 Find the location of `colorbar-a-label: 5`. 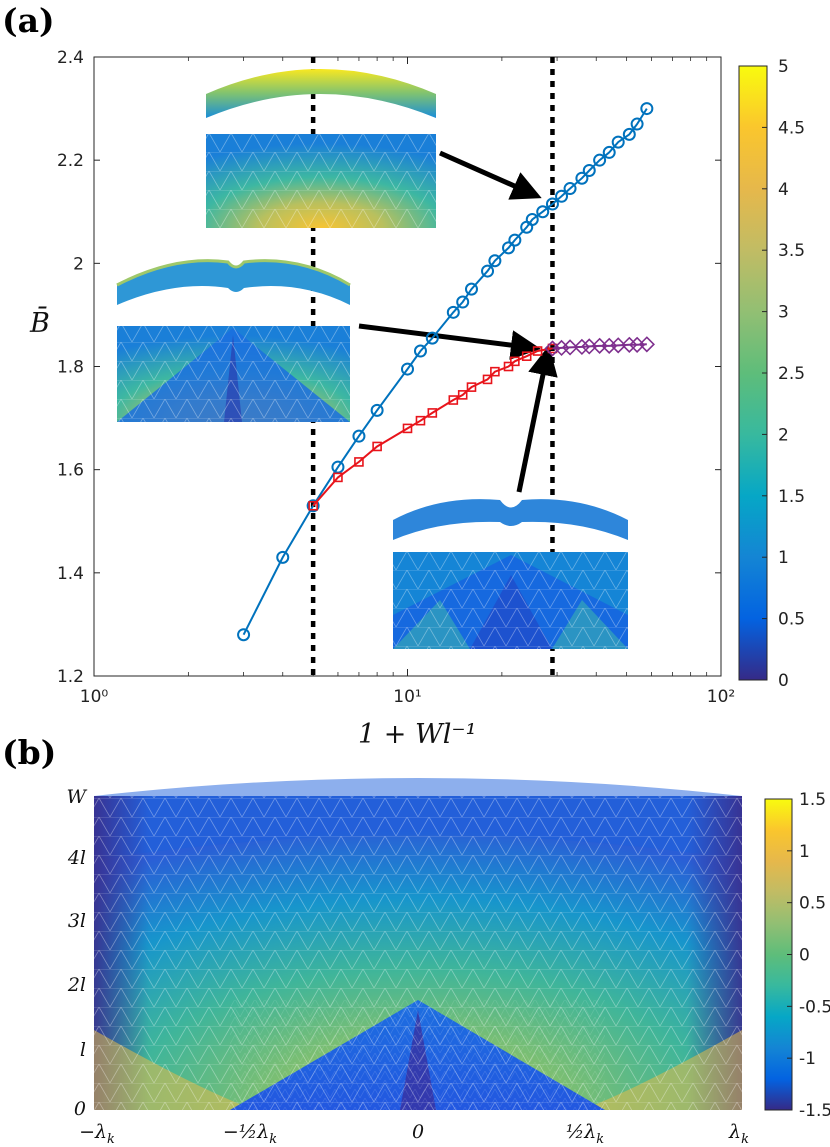

colorbar-a-label: 5 is located at coordinates (783, 67).